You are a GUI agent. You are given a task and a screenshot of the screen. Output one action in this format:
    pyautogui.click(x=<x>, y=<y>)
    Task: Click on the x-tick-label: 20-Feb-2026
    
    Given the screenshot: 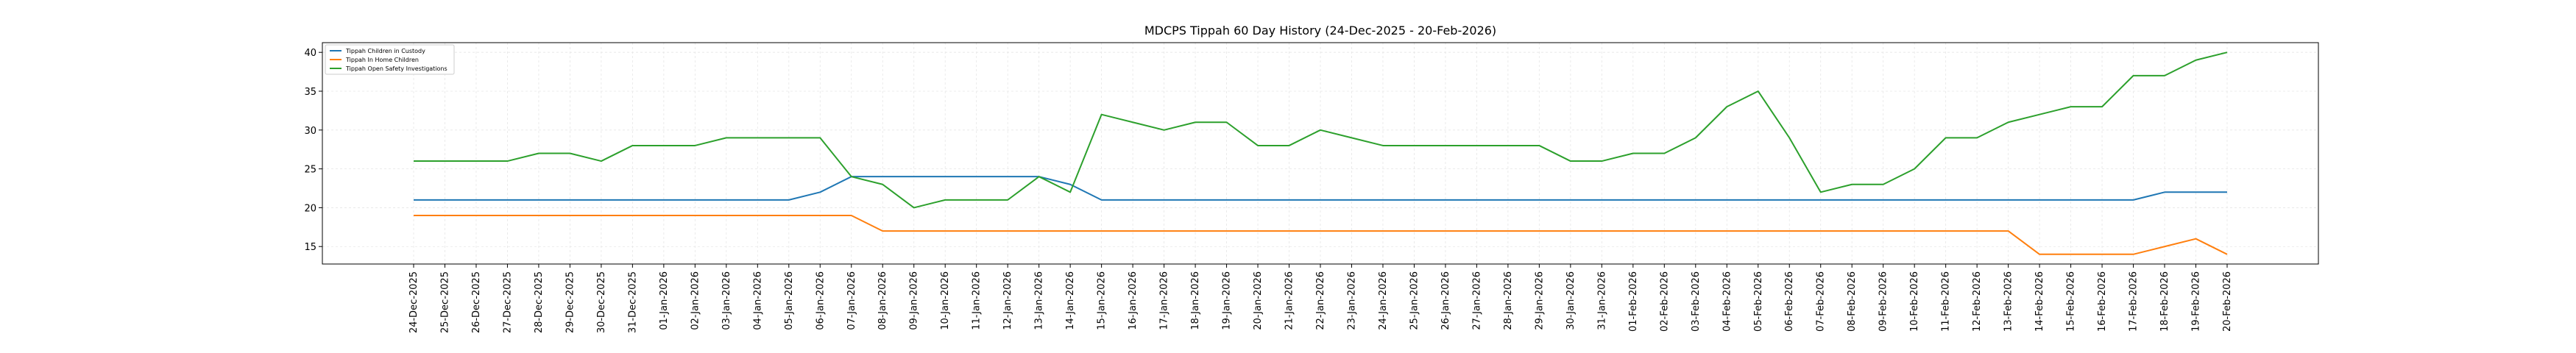 What is the action you would take?
    pyautogui.click(x=2227, y=301)
    